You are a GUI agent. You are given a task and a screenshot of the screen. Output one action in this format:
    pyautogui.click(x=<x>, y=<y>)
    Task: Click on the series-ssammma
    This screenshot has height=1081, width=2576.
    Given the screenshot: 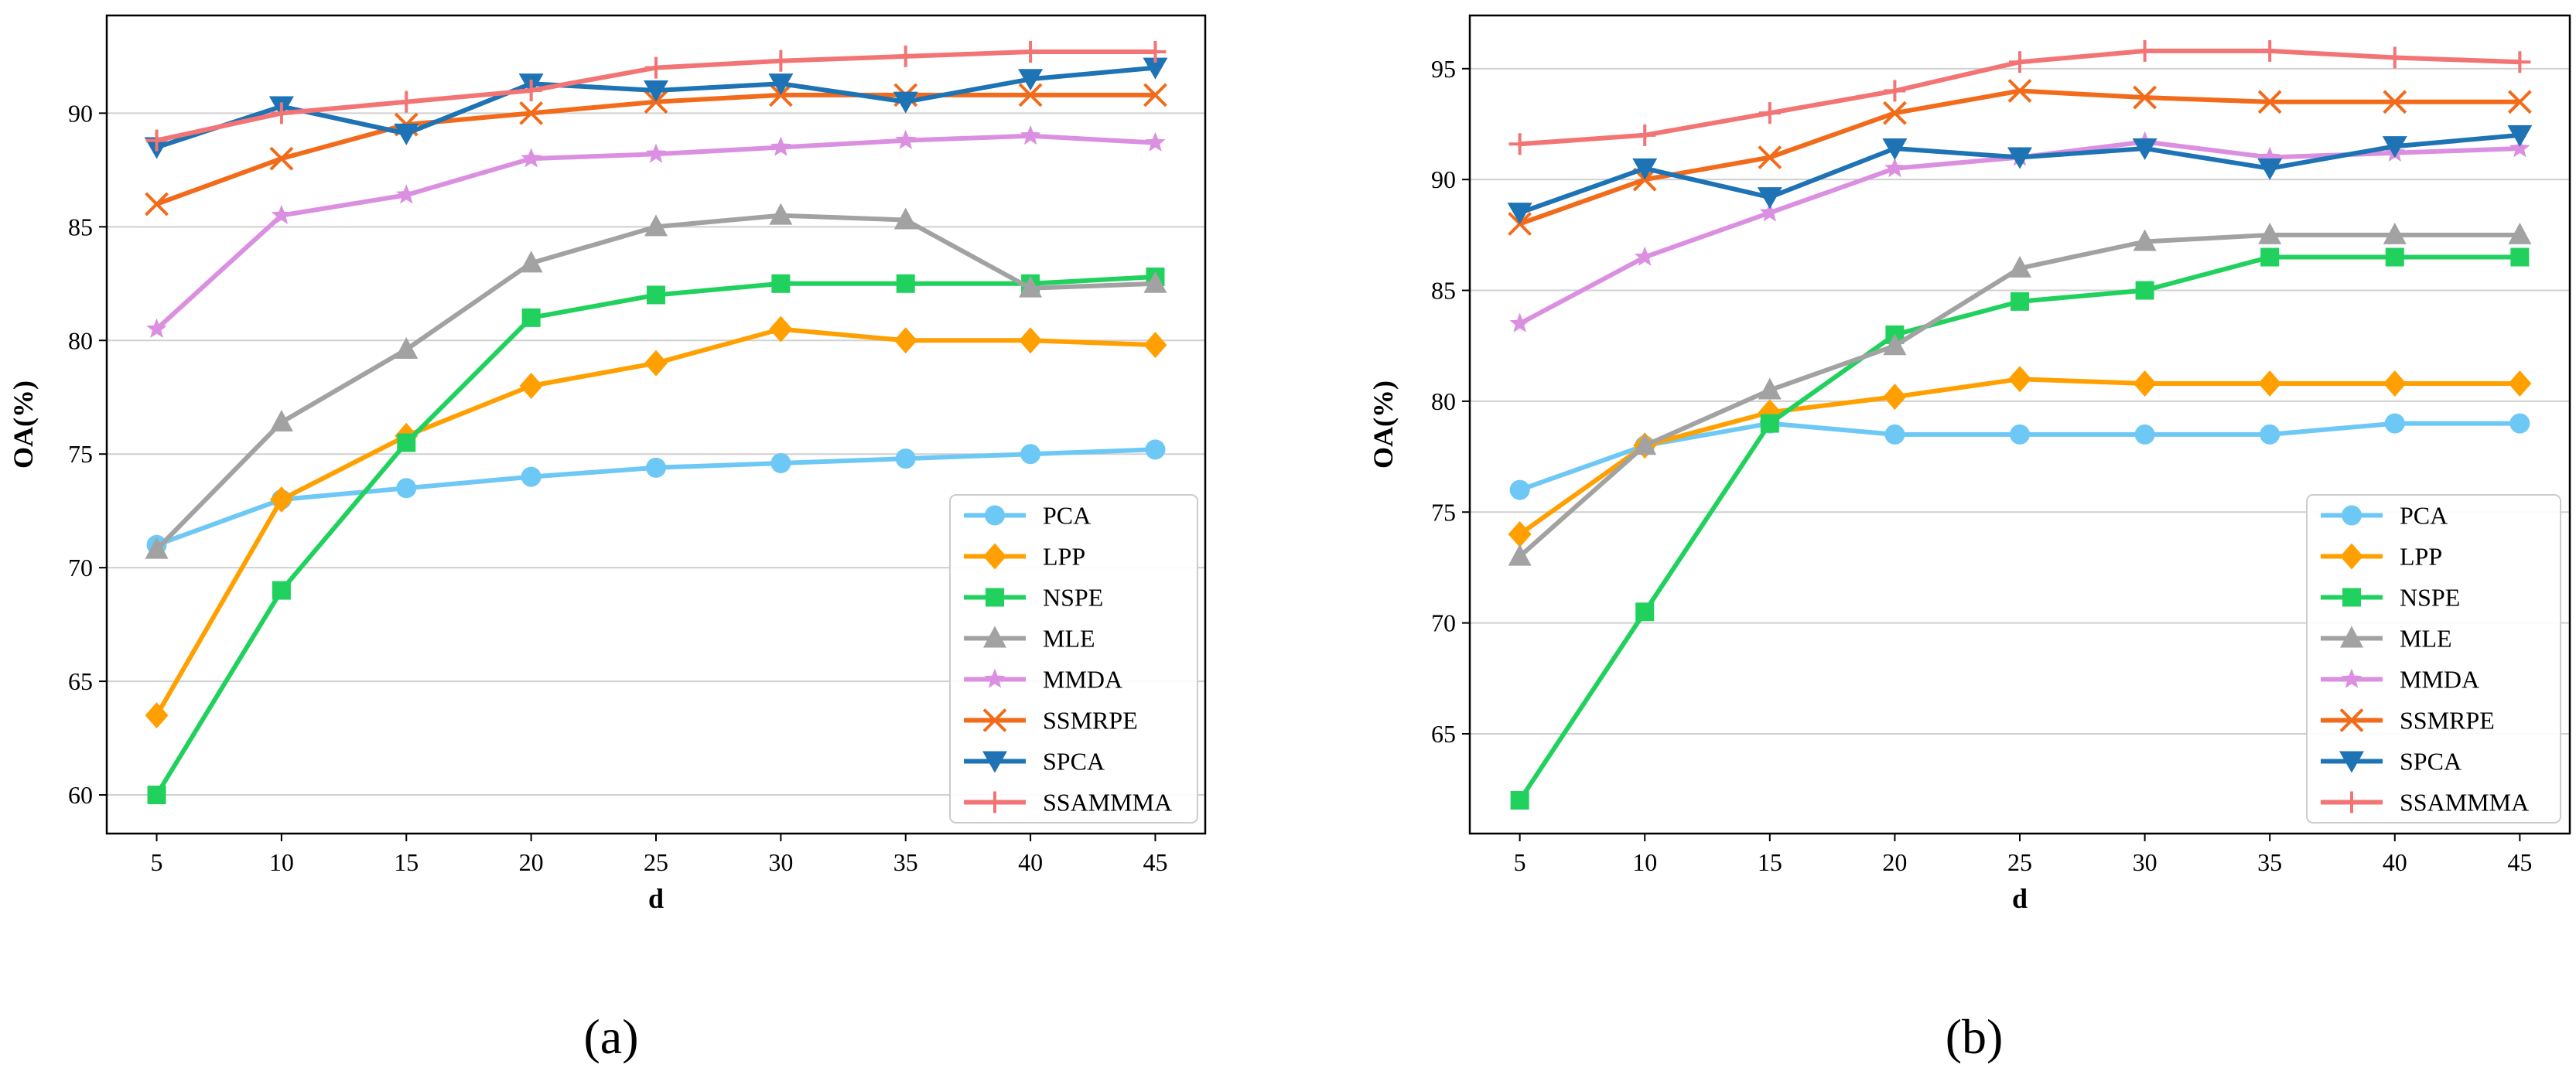 What is the action you would take?
    pyautogui.click(x=656, y=96)
    